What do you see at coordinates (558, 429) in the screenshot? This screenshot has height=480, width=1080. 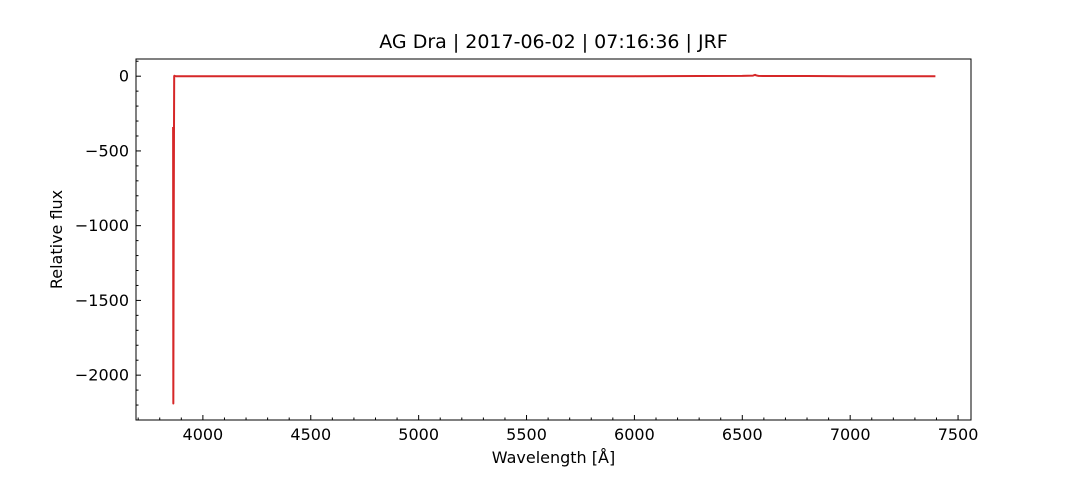 I see `x-axis: 4000 4500 5000 5500 6000 6500 7000 7500` at bounding box center [558, 429].